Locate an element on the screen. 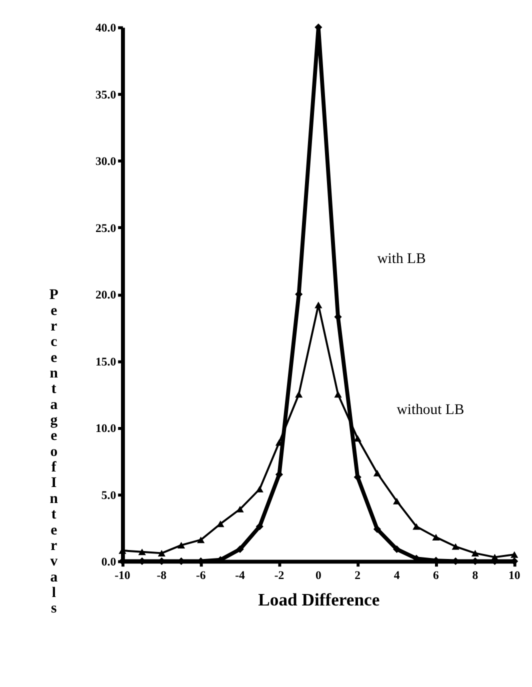 This screenshot has height=687, width=532. x-tick-label: -8 is located at coordinates (161, 575).